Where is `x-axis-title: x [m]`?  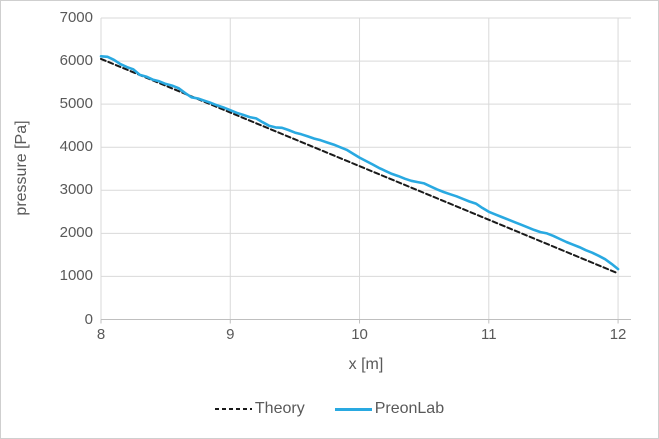
x-axis-title: x [m] is located at coordinates (366, 364).